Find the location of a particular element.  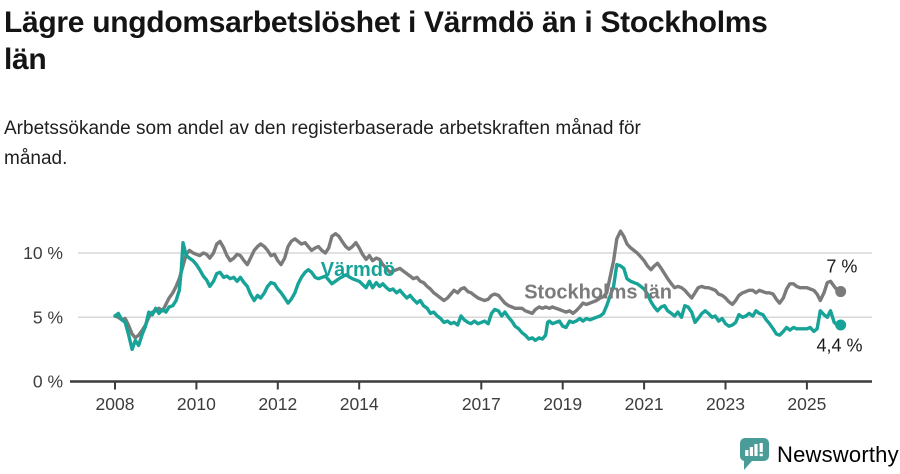

end-value-label-7-: 7 % is located at coordinates (841, 266).